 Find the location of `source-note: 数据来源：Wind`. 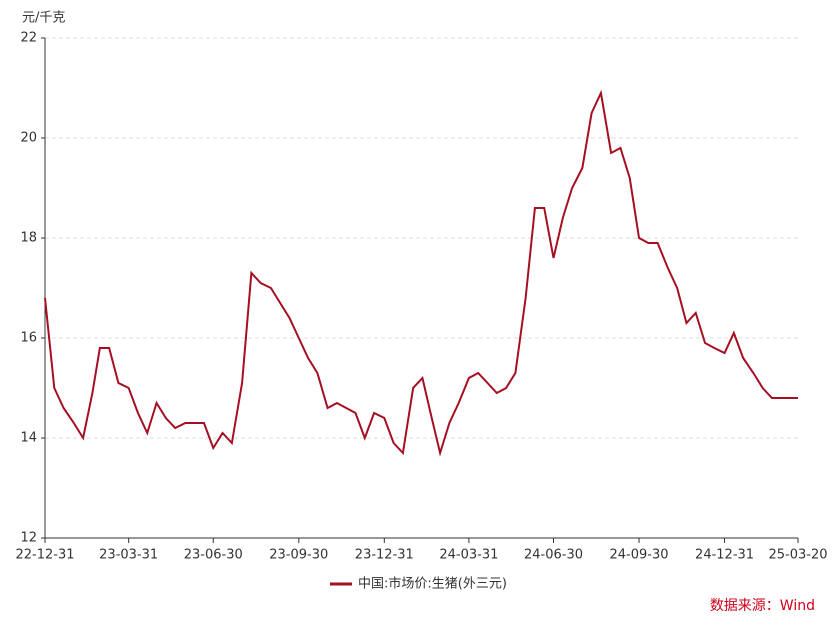

source-note: 数据来源：Wind is located at coordinates (762, 606).